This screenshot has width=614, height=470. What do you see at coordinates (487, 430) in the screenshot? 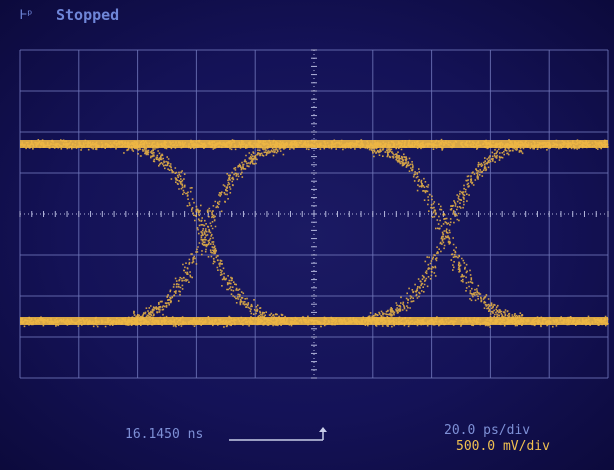
I see `timebase-readout: 20.0 ps/div` at bounding box center [487, 430].